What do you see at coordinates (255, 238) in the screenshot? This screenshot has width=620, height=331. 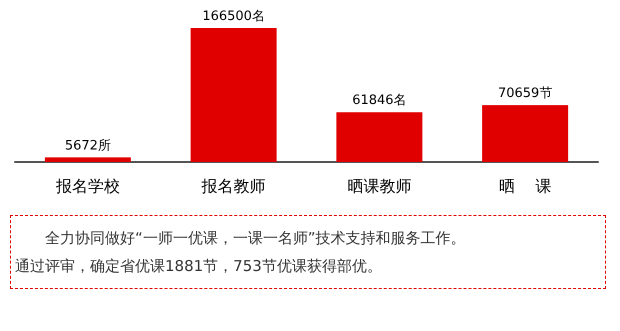 I see `text: 全力协同做好“一师一优课，一课一名师”技术支持和服务工作。` at bounding box center [255, 238].